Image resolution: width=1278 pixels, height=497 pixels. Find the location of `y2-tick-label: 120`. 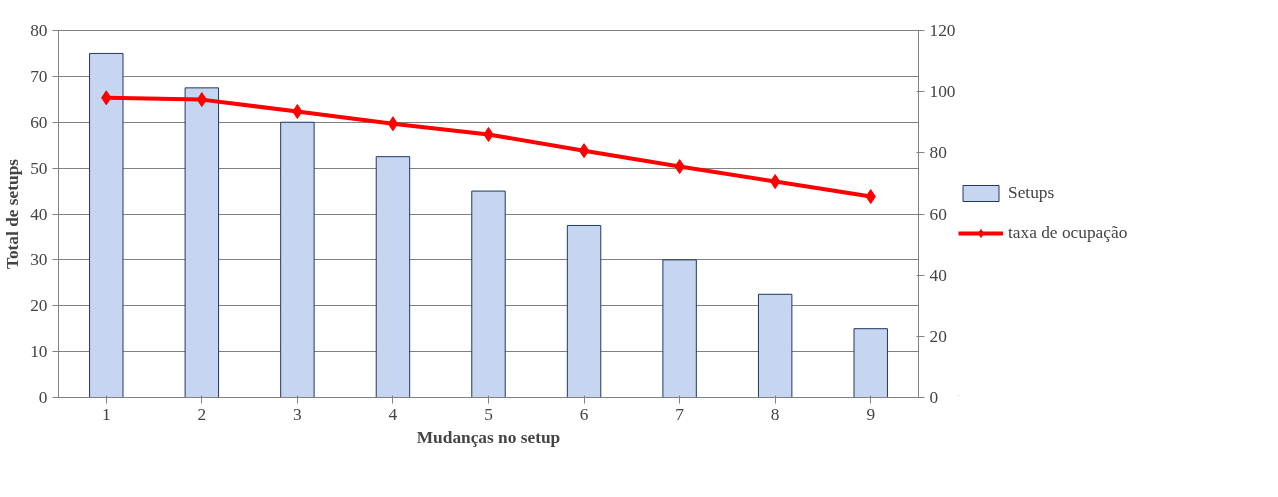

y2-tick-label: 120 is located at coordinates (942, 30).